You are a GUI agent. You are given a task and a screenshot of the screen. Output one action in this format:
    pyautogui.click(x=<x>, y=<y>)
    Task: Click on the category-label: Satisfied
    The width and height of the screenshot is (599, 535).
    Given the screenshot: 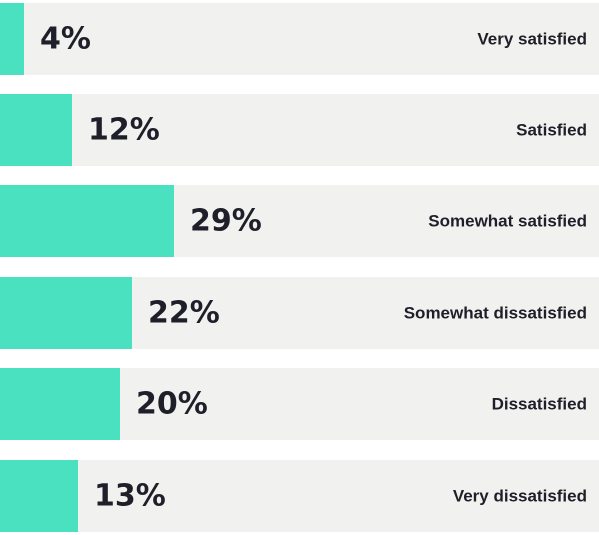 What is the action you would take?
    pyautogui.click(x=551, y=130)
    